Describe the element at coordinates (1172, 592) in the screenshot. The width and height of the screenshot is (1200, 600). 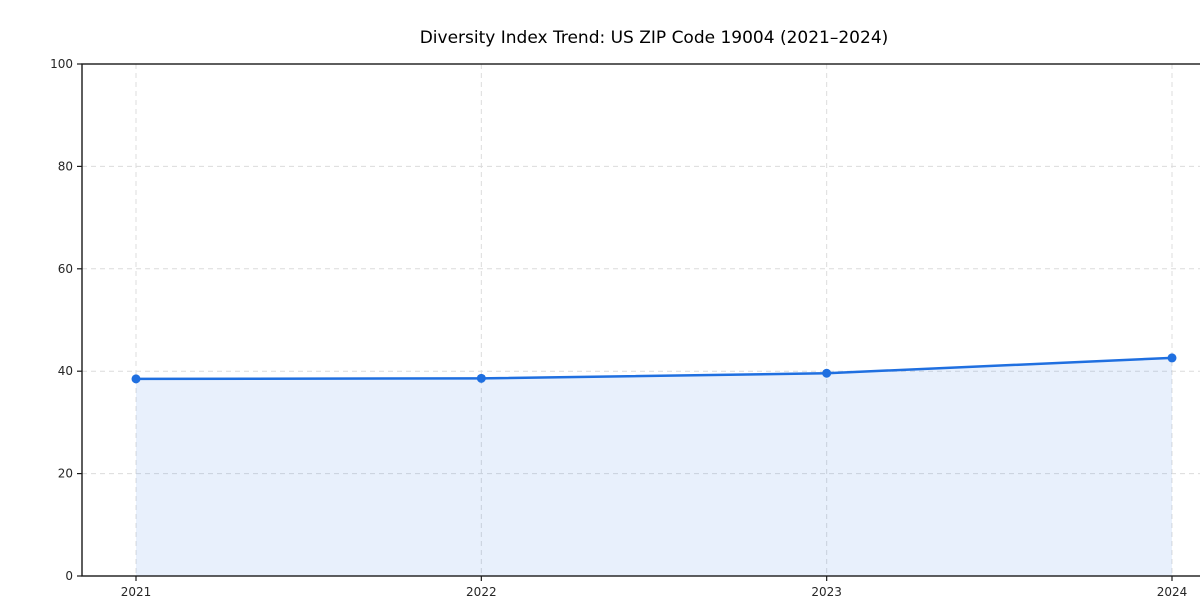
I see `x-tick-label: 2024` at that location.